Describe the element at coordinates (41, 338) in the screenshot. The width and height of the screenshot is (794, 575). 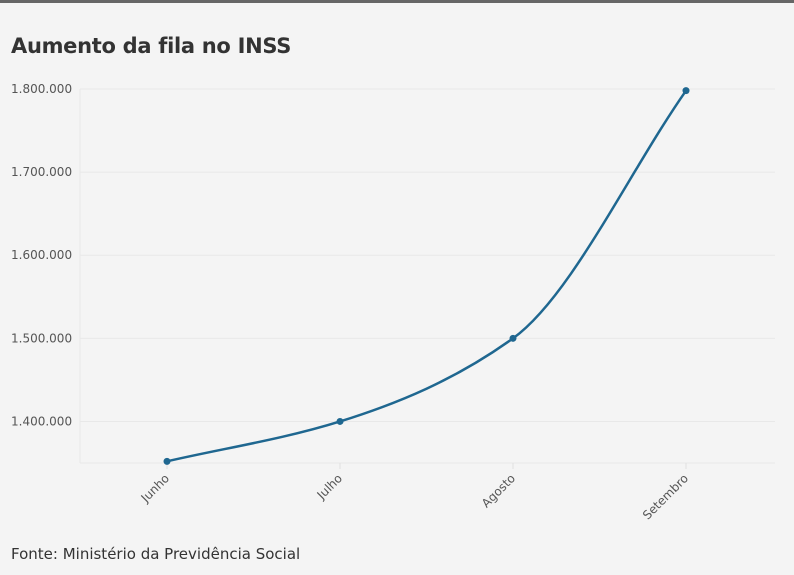
I see `y-tick-label: 1.500.000` at that location.